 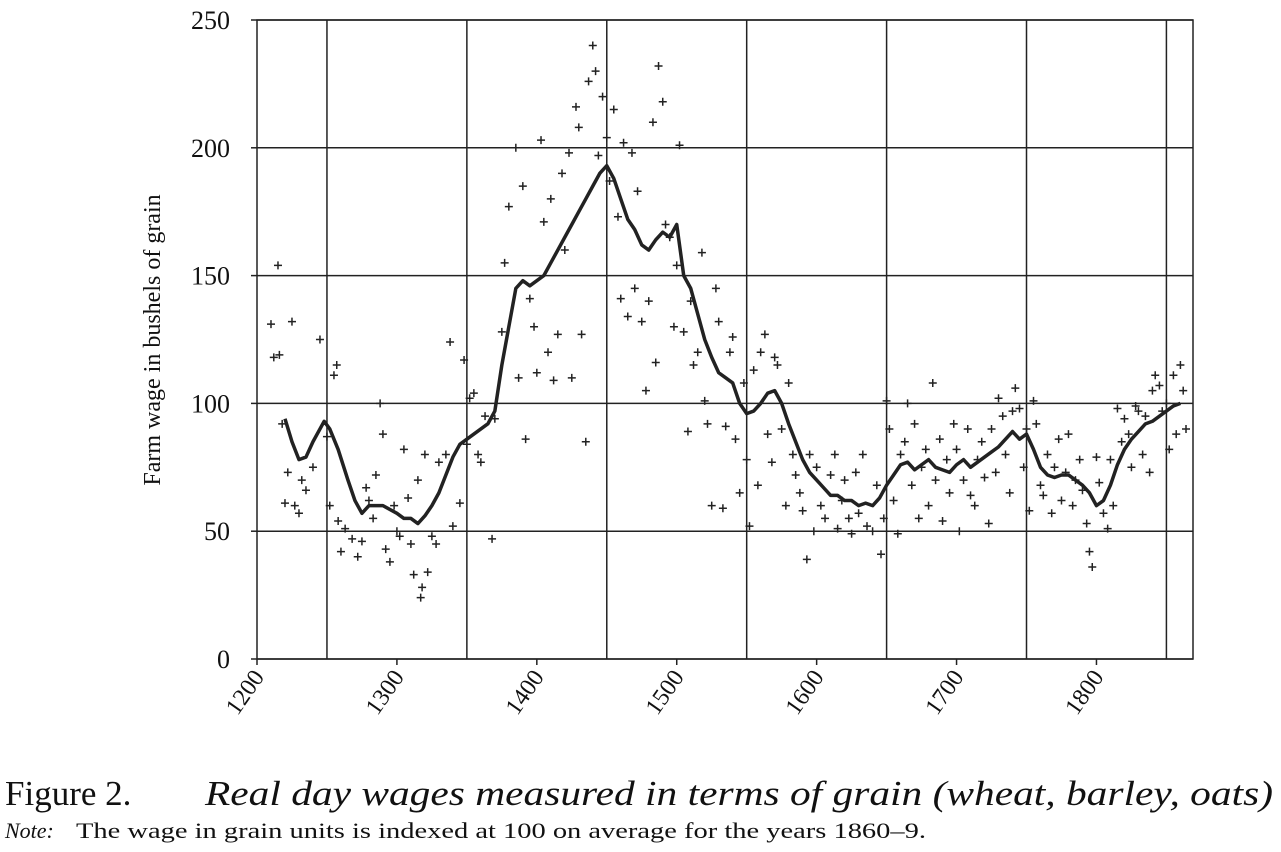 I want to click on y-tick-label: 200, so click(x=210, y=148).